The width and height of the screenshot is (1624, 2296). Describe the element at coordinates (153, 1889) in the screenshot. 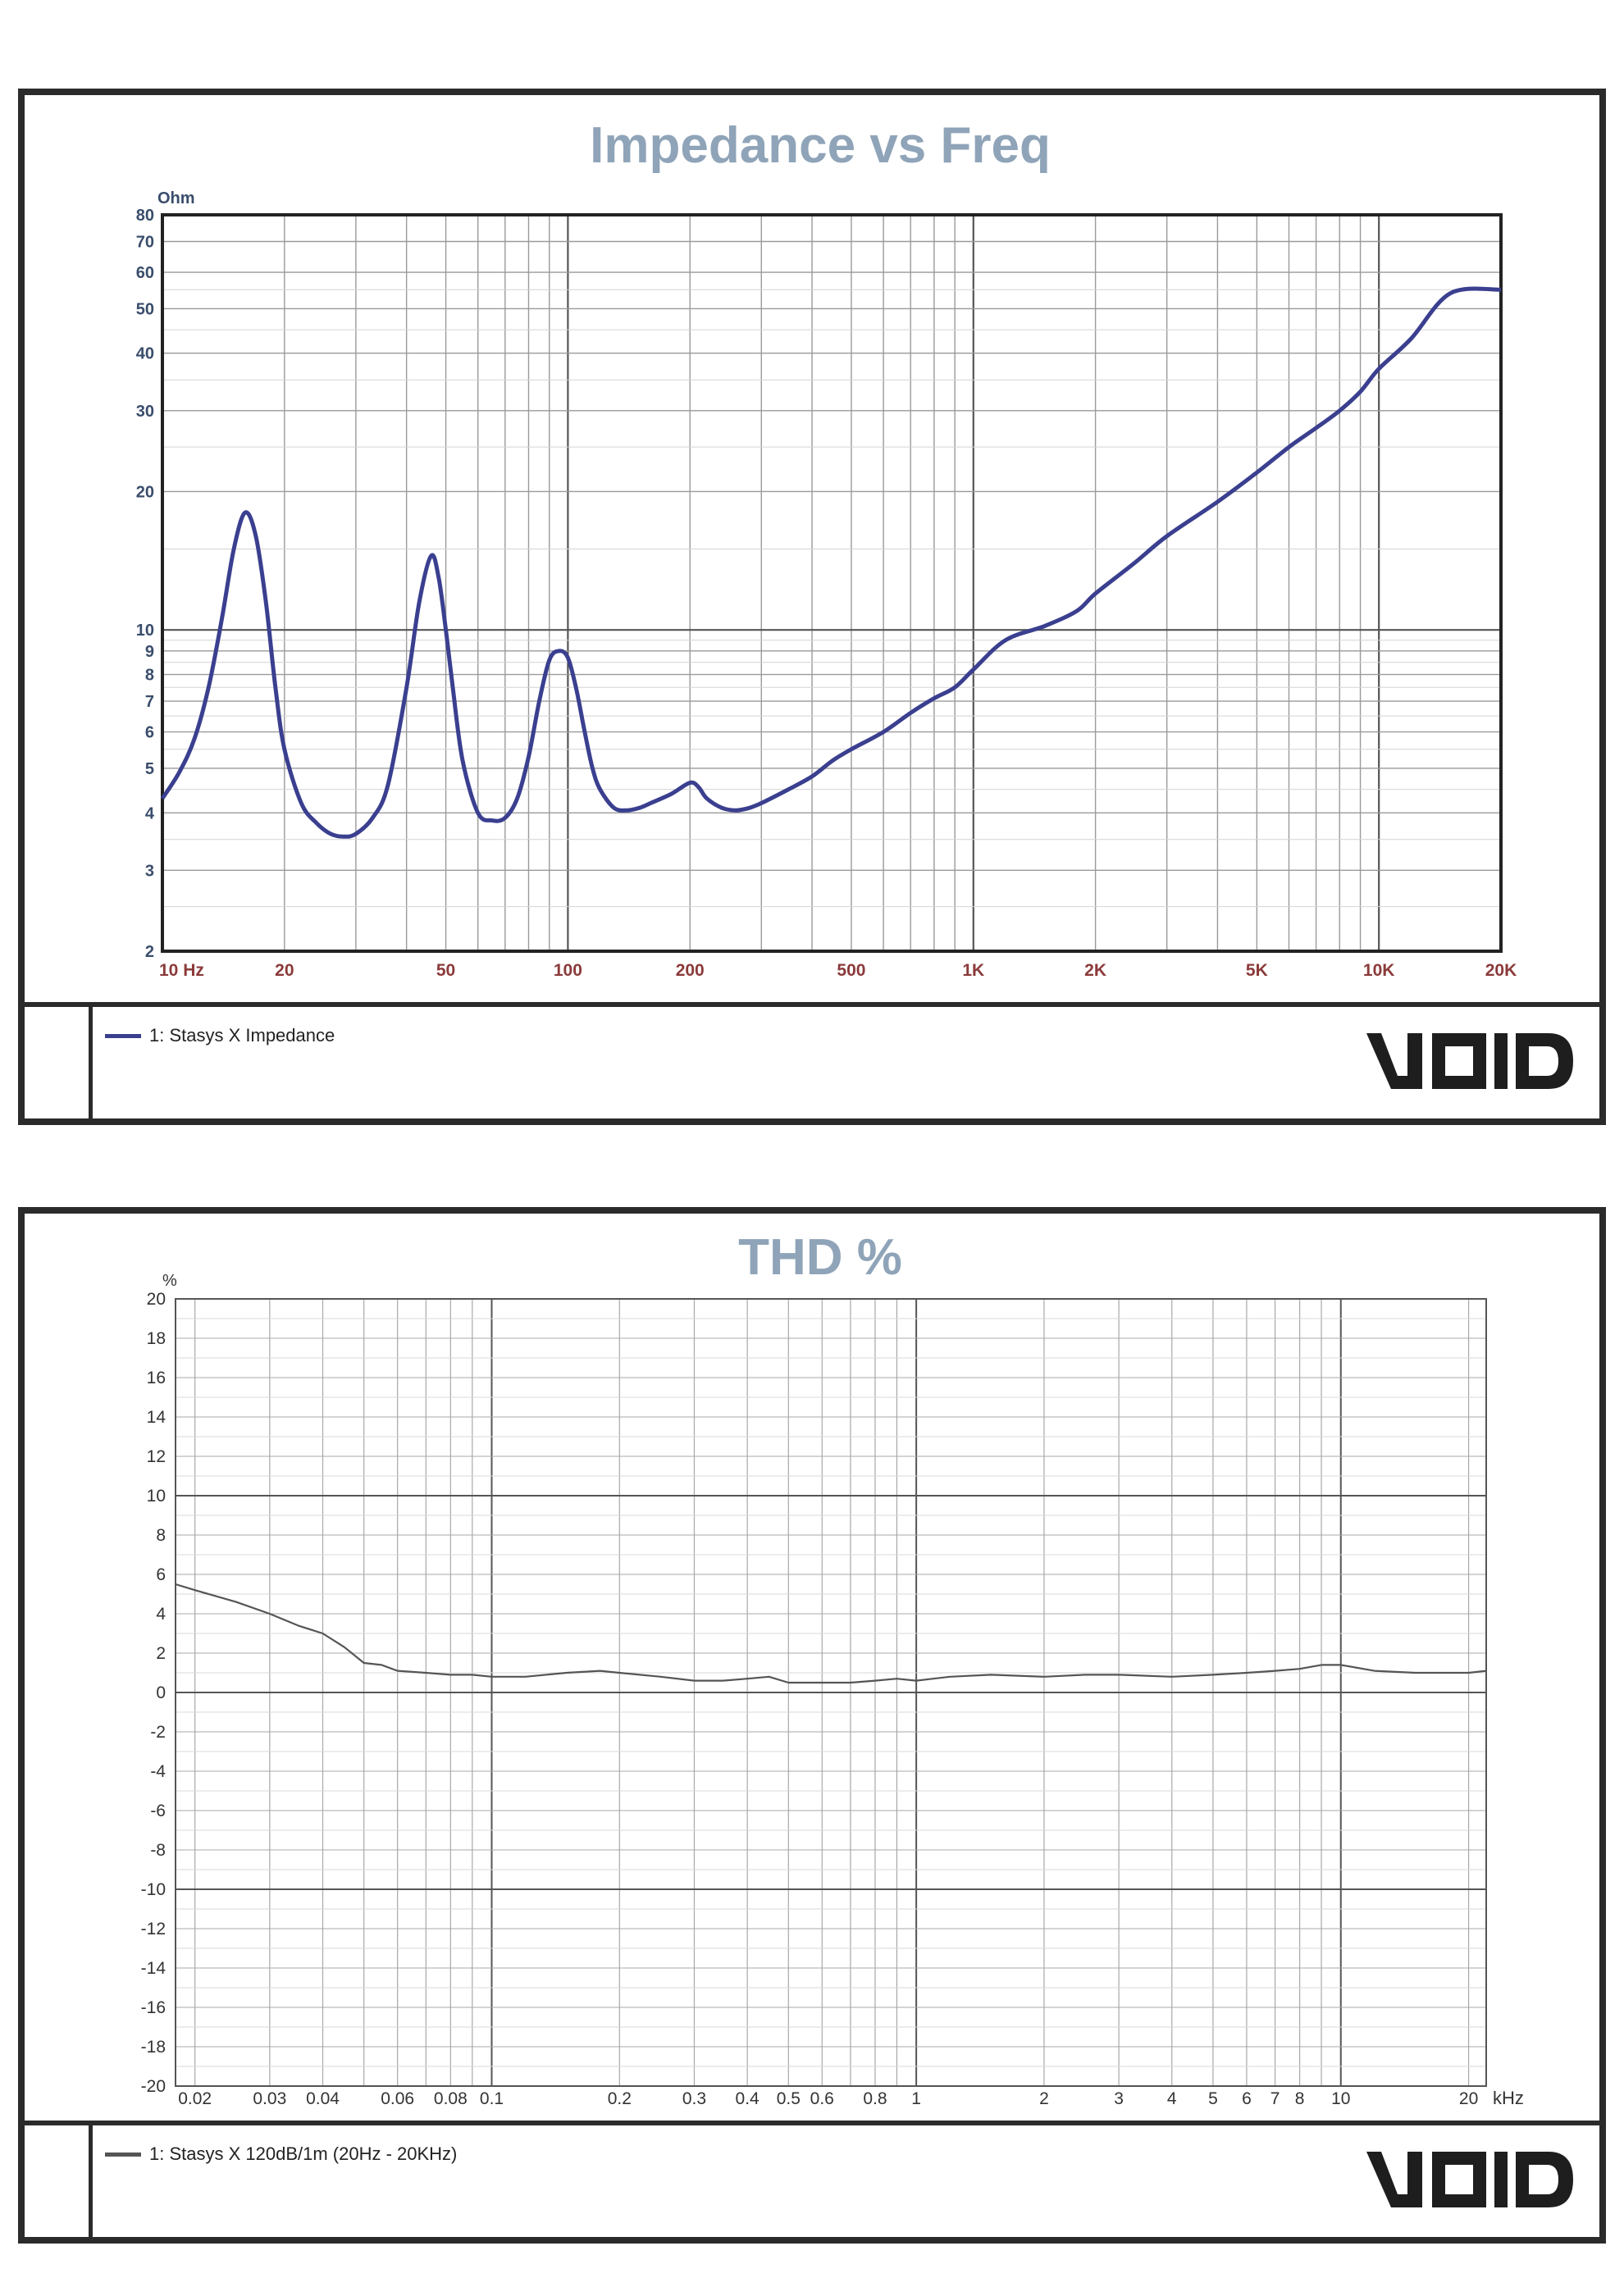

I see `y-tick-label: -10` at that location.